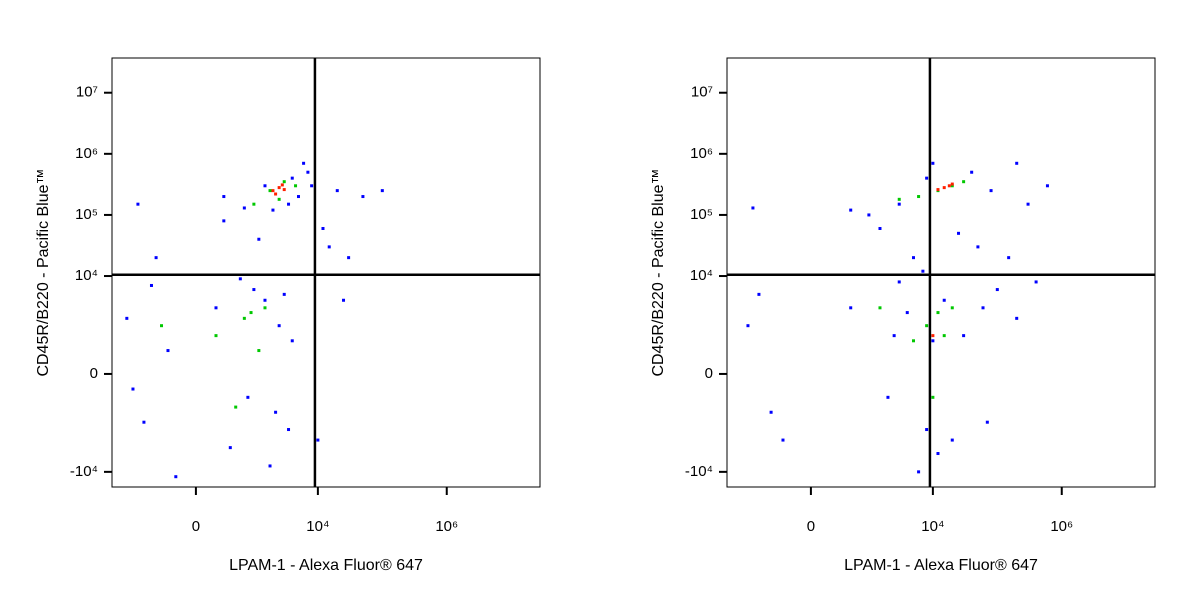  What do you see at coordinates (702, 92) in the screenshot?
I see `y-tick-label: 10⁷` at bounding box center [702, 92].